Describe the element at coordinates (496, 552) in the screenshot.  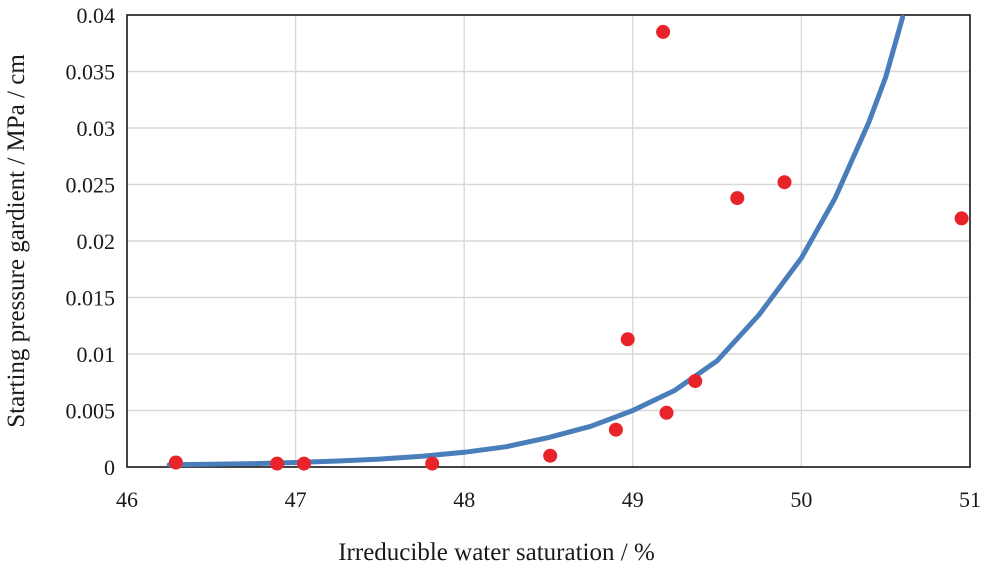
I see `x-axis-title: Irreducible water saturation / %` at that location.